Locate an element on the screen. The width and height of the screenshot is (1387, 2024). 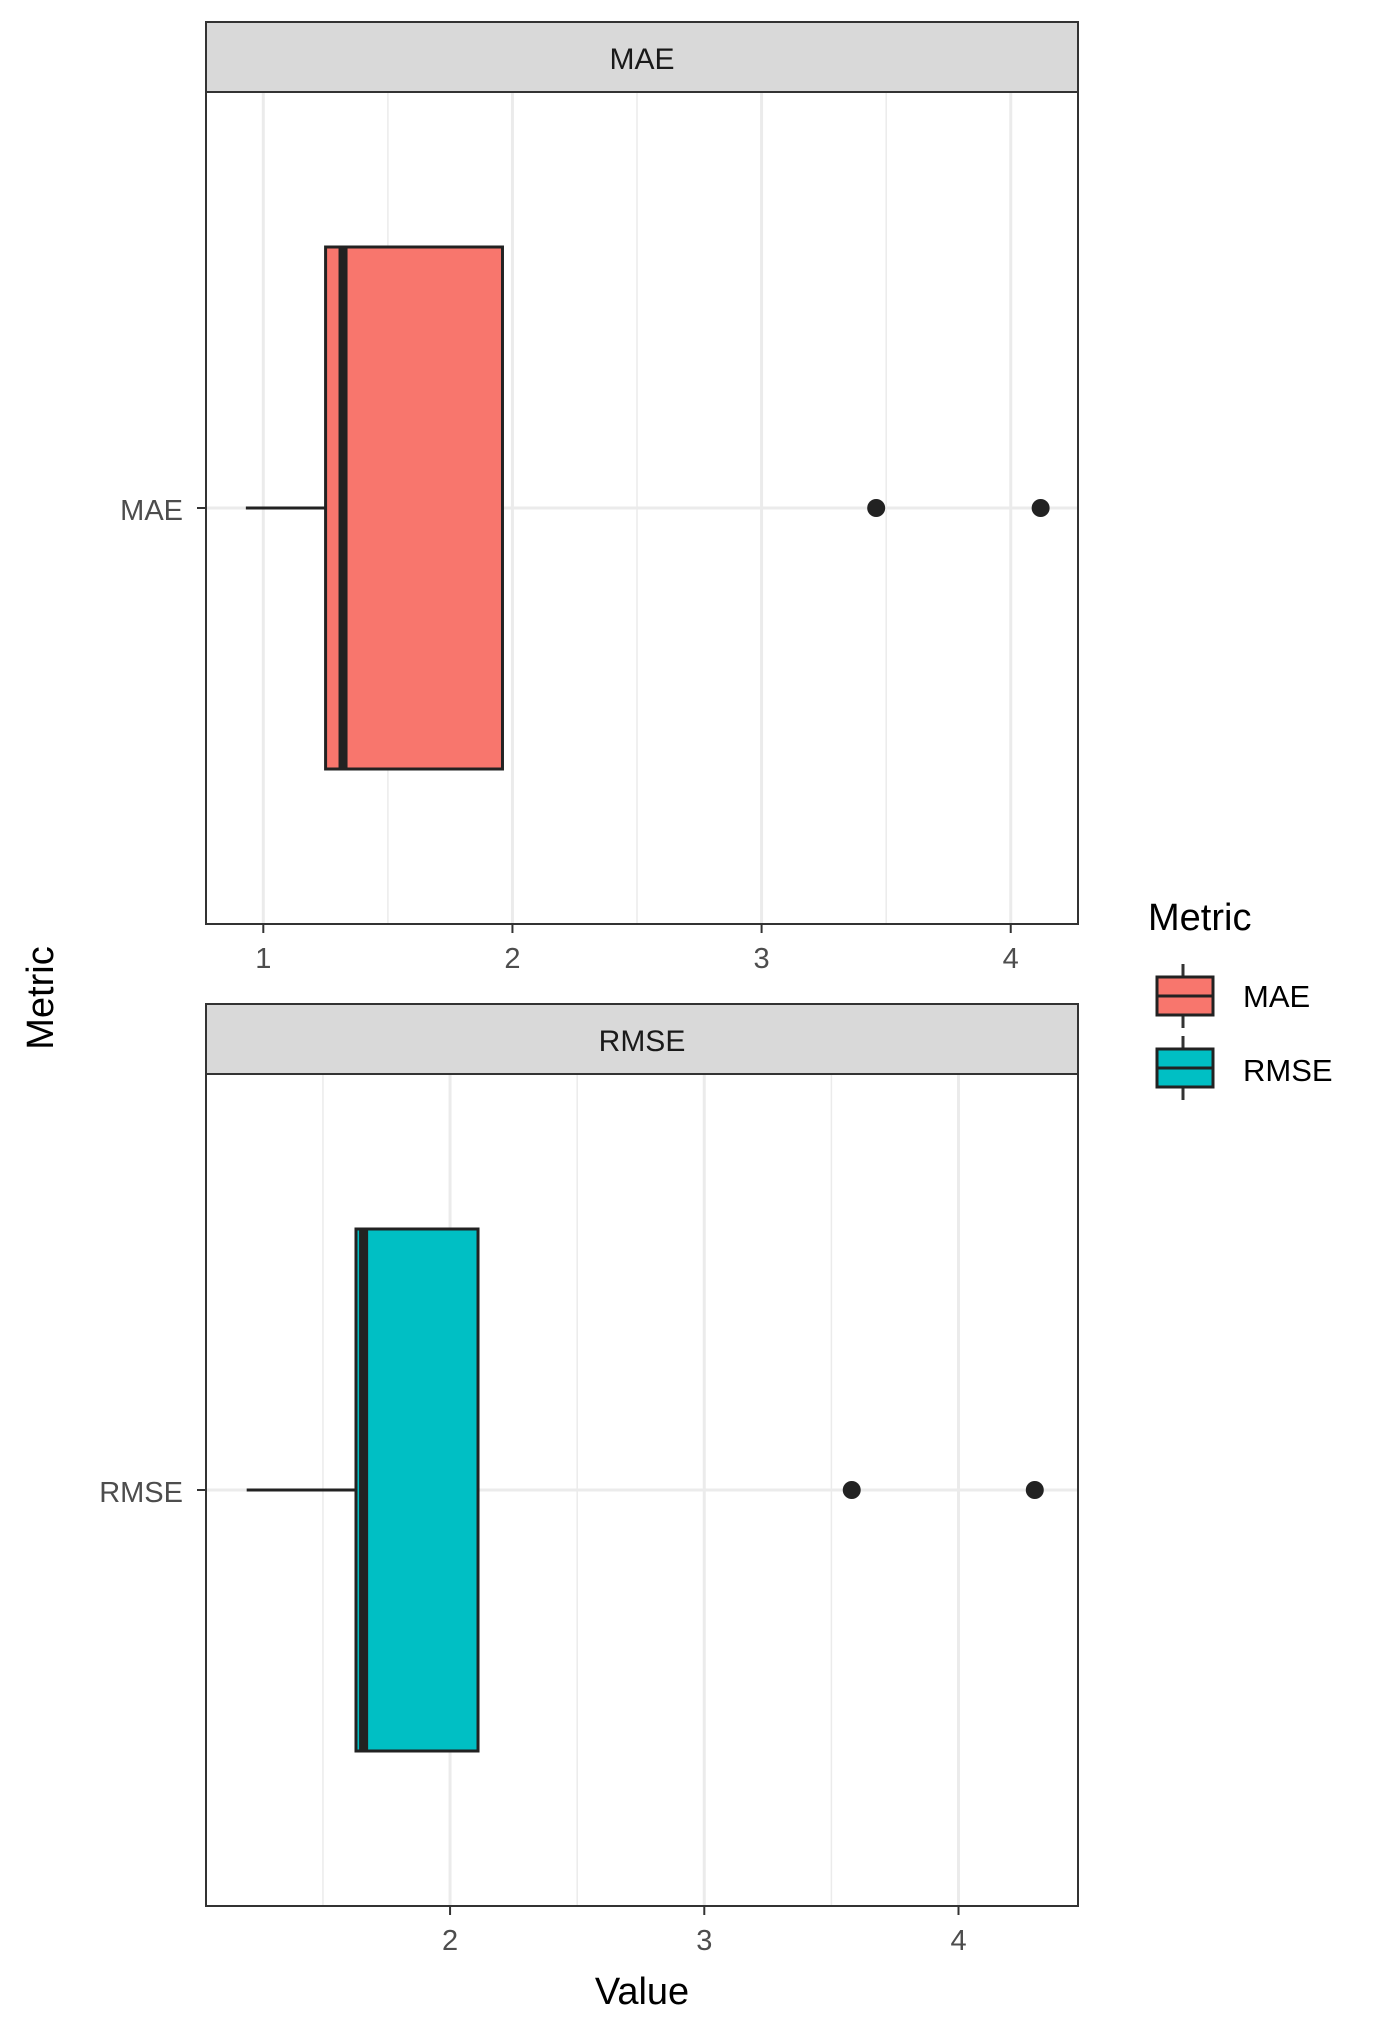
y-axis-title: Metric is located at coordinates (41, 997).